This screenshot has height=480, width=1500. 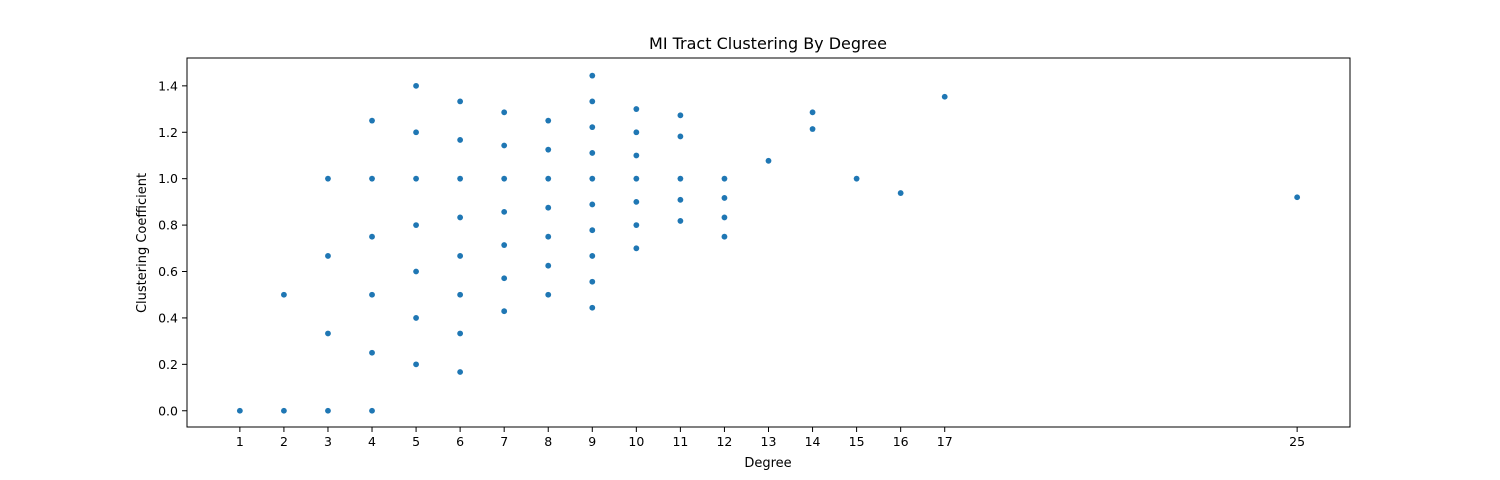 I want to click on x-tick-label: 16, so click(x=901, y=441).